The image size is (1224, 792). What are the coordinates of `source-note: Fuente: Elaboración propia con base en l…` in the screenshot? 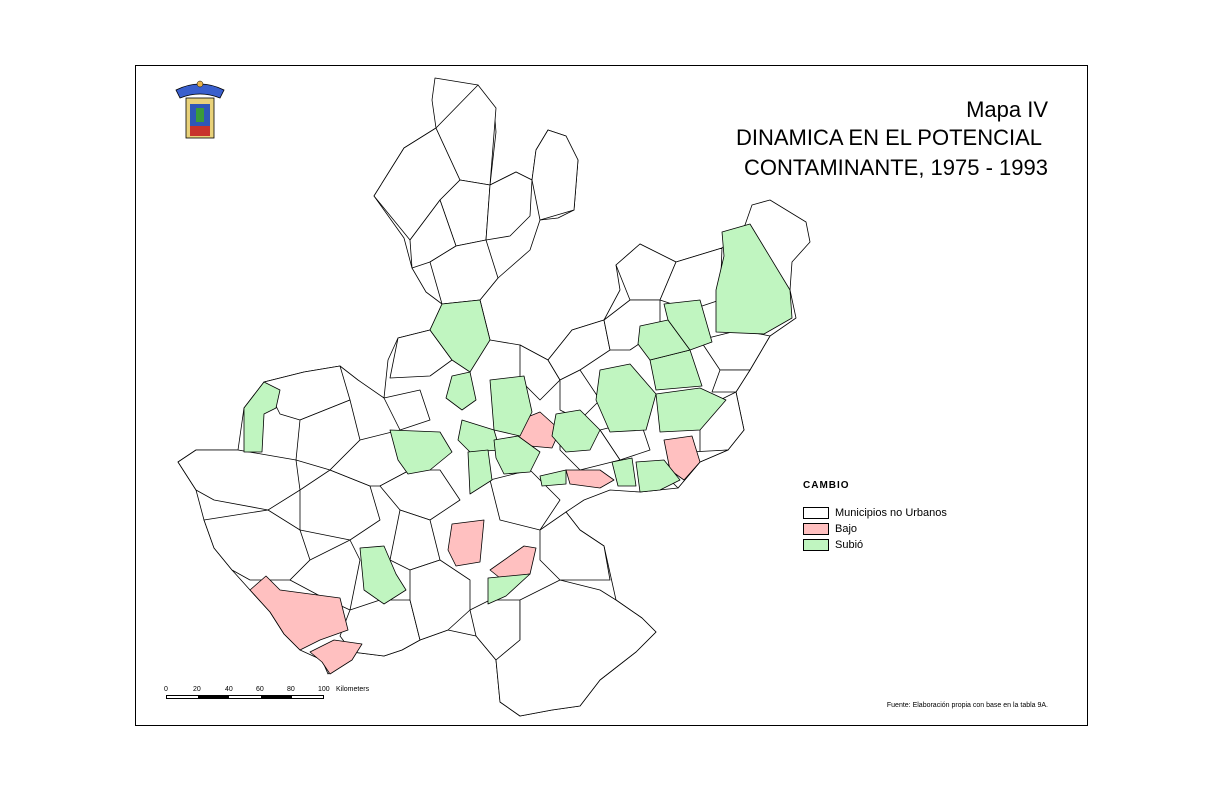 It's located at (967, 705).